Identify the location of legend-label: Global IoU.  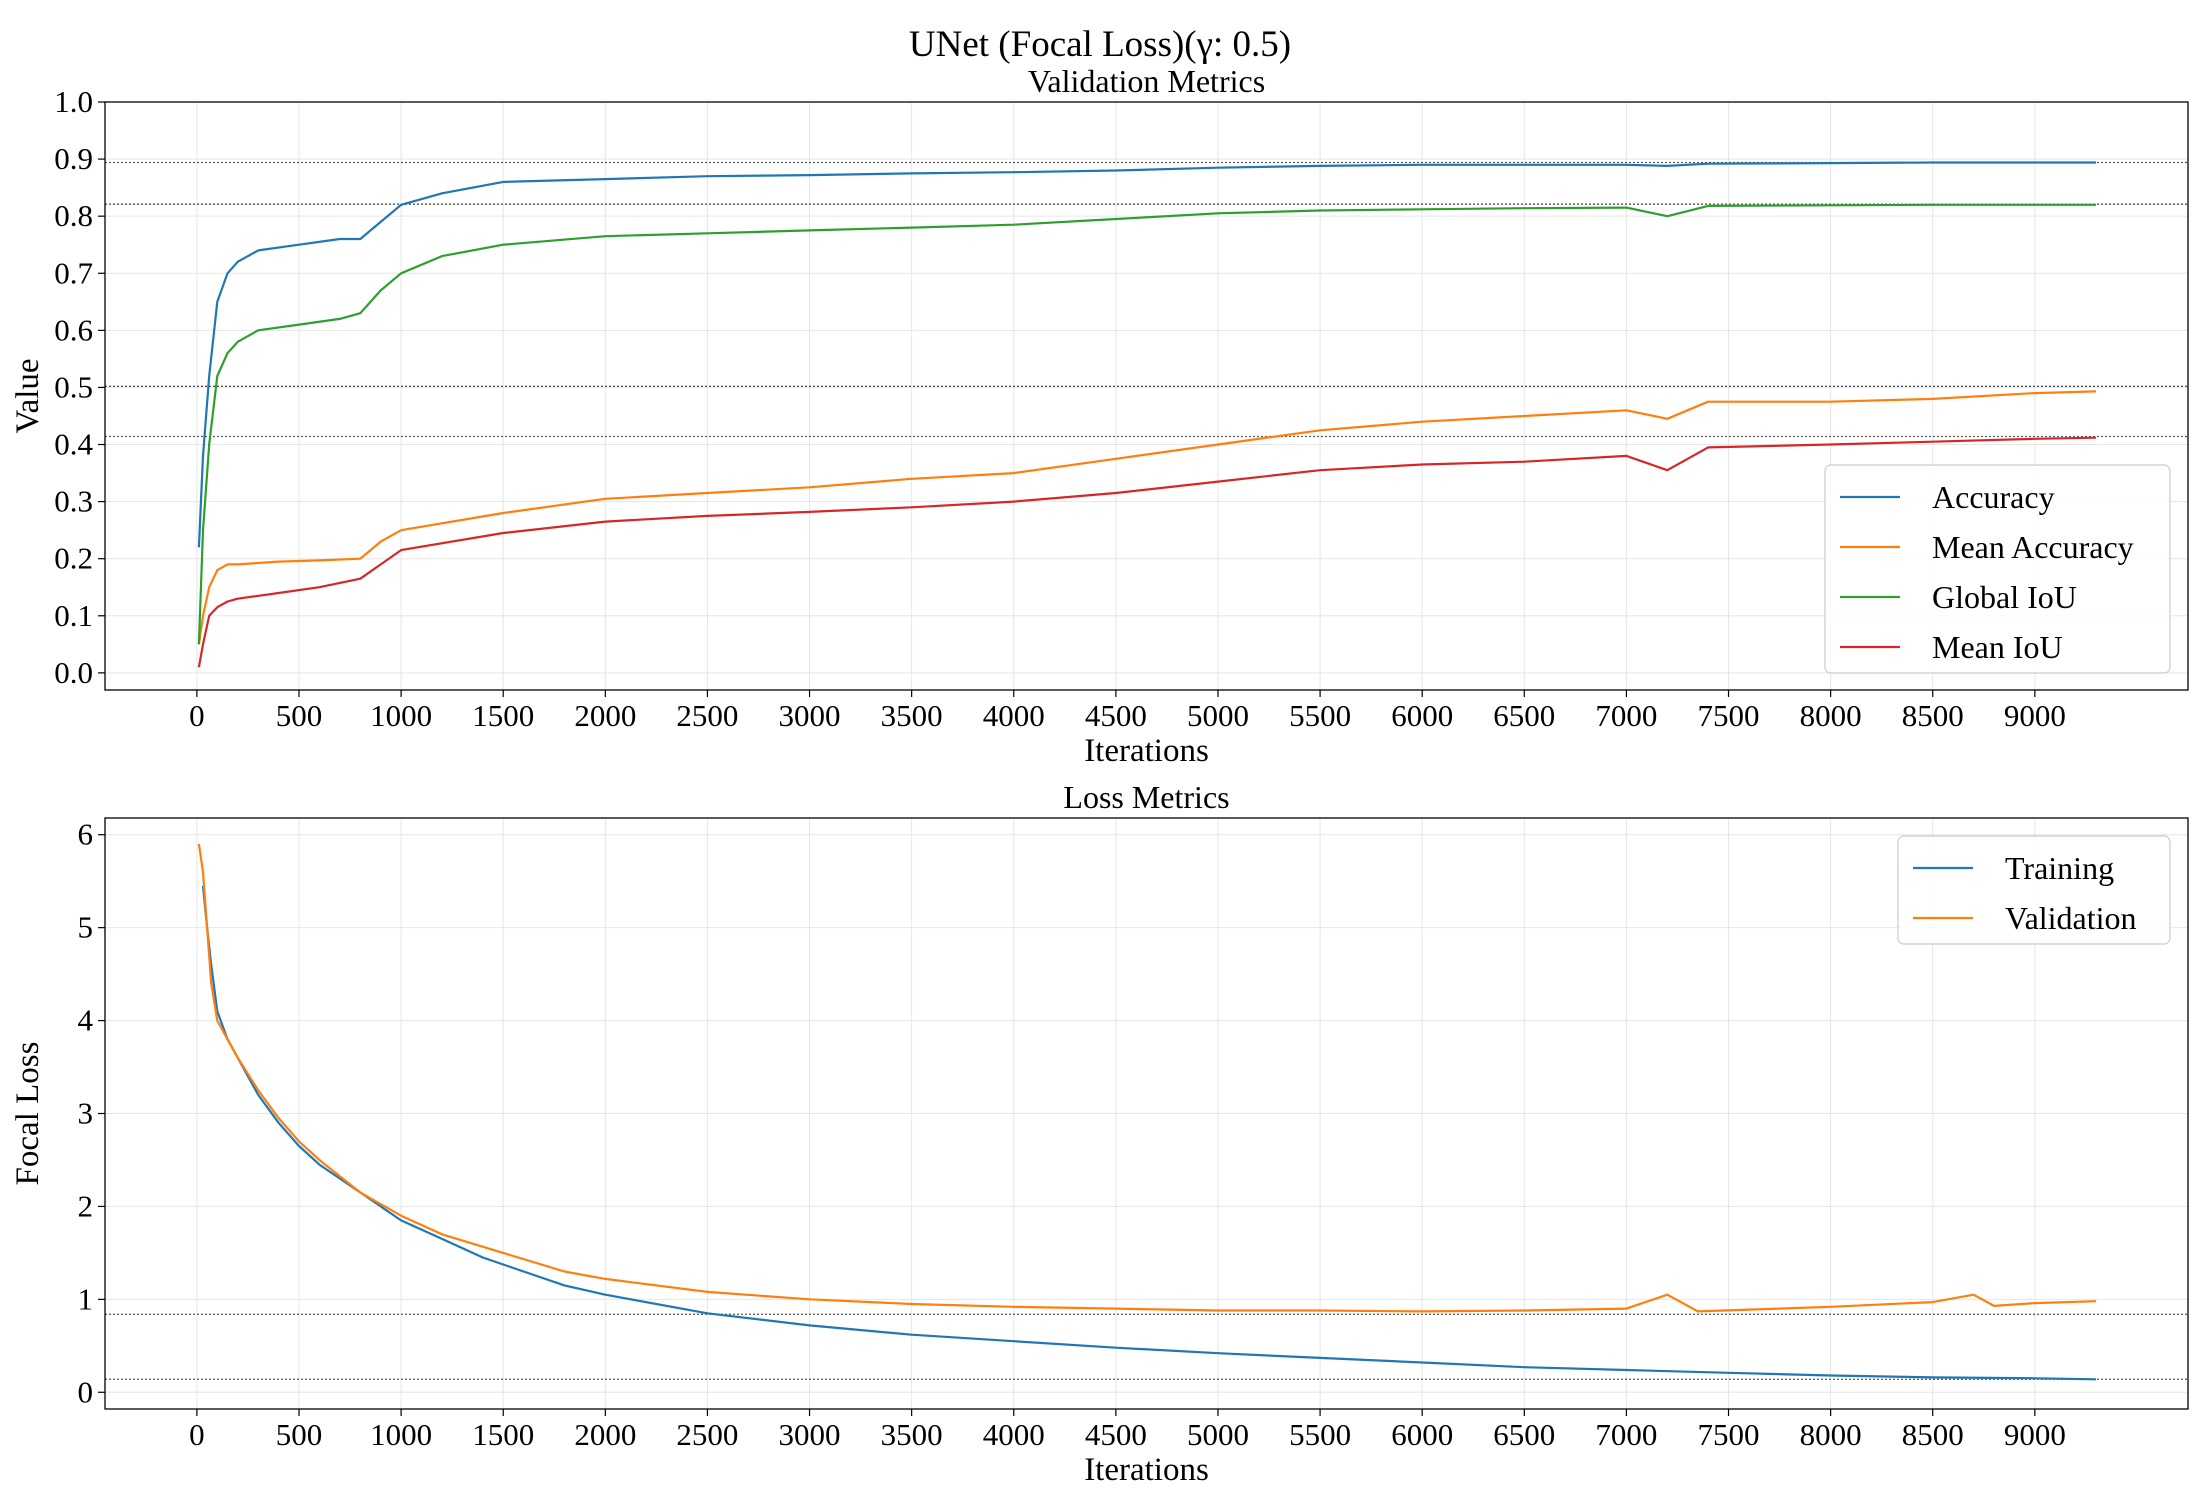
(2004, 597).